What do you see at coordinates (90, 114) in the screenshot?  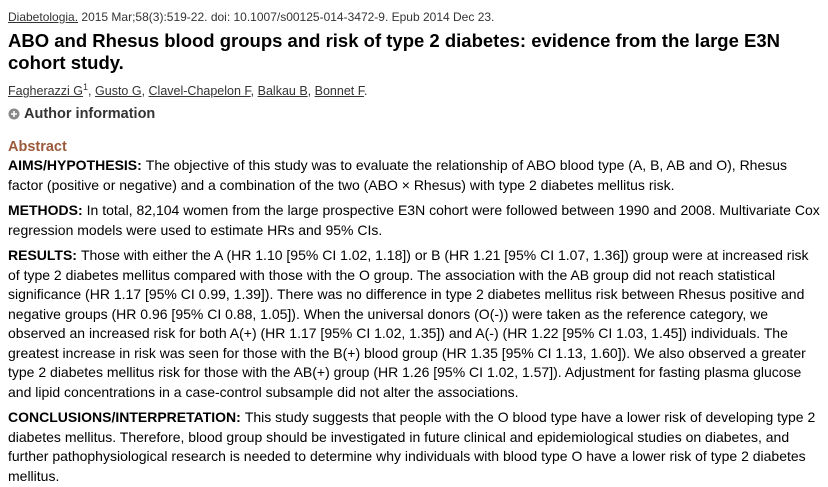 I see `author-information-label: Author information` at bounding box center [90, 114].